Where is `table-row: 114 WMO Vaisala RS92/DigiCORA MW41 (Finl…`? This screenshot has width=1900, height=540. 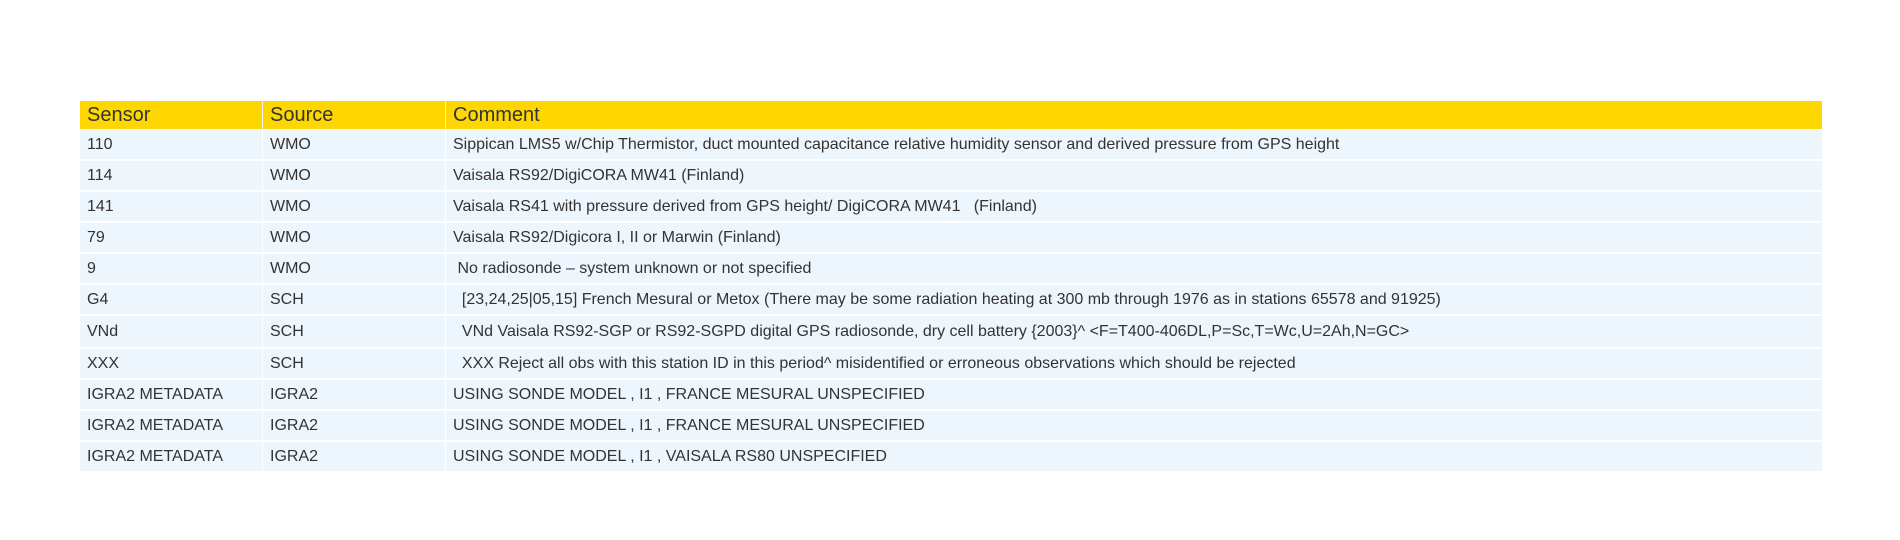 table-row: 114 WMO Vaisala RS92/DigiCORA MW41 (Finl… is located at coordinates (951, 175).